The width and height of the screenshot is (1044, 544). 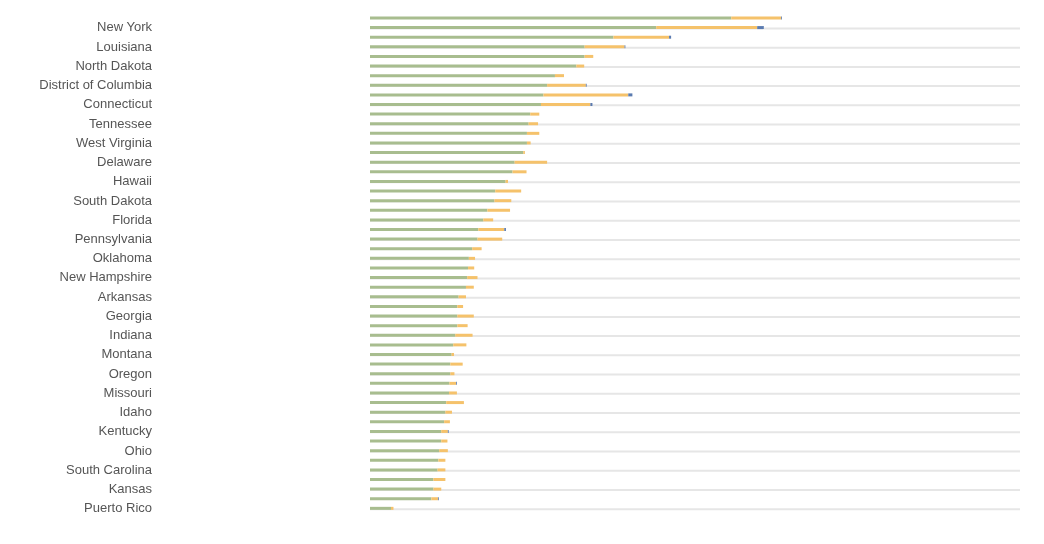 I want to click on y-tick-label: New York, so click(x=125, y=27).